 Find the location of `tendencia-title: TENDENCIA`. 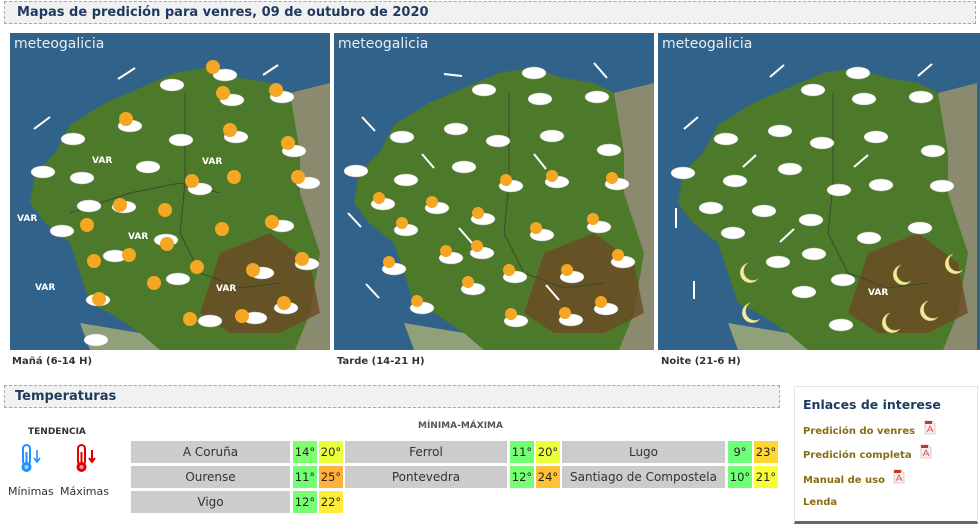

tendencia-title: TENDENCIA is located at coordinates (57, 432).